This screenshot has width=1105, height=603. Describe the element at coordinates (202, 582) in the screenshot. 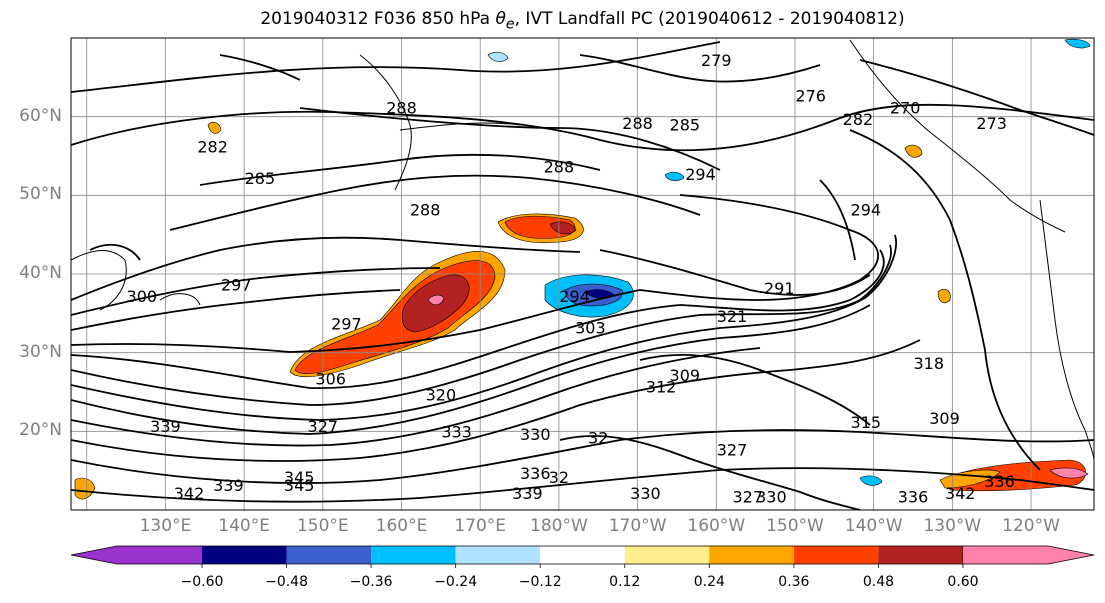

I see `colorbar-tick-label: −0.60` at that location.